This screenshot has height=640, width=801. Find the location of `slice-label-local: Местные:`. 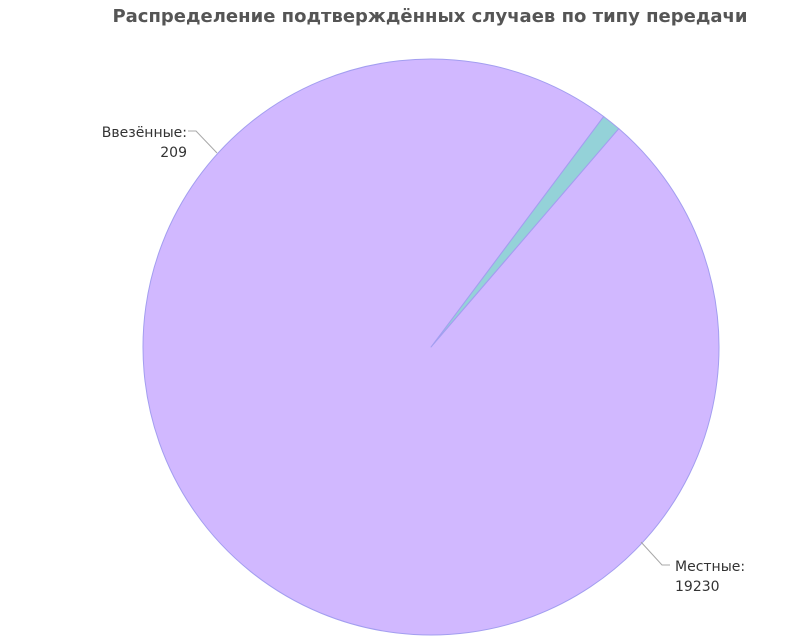

slice-label-local: Местные: is located at coordinates (710, 567).